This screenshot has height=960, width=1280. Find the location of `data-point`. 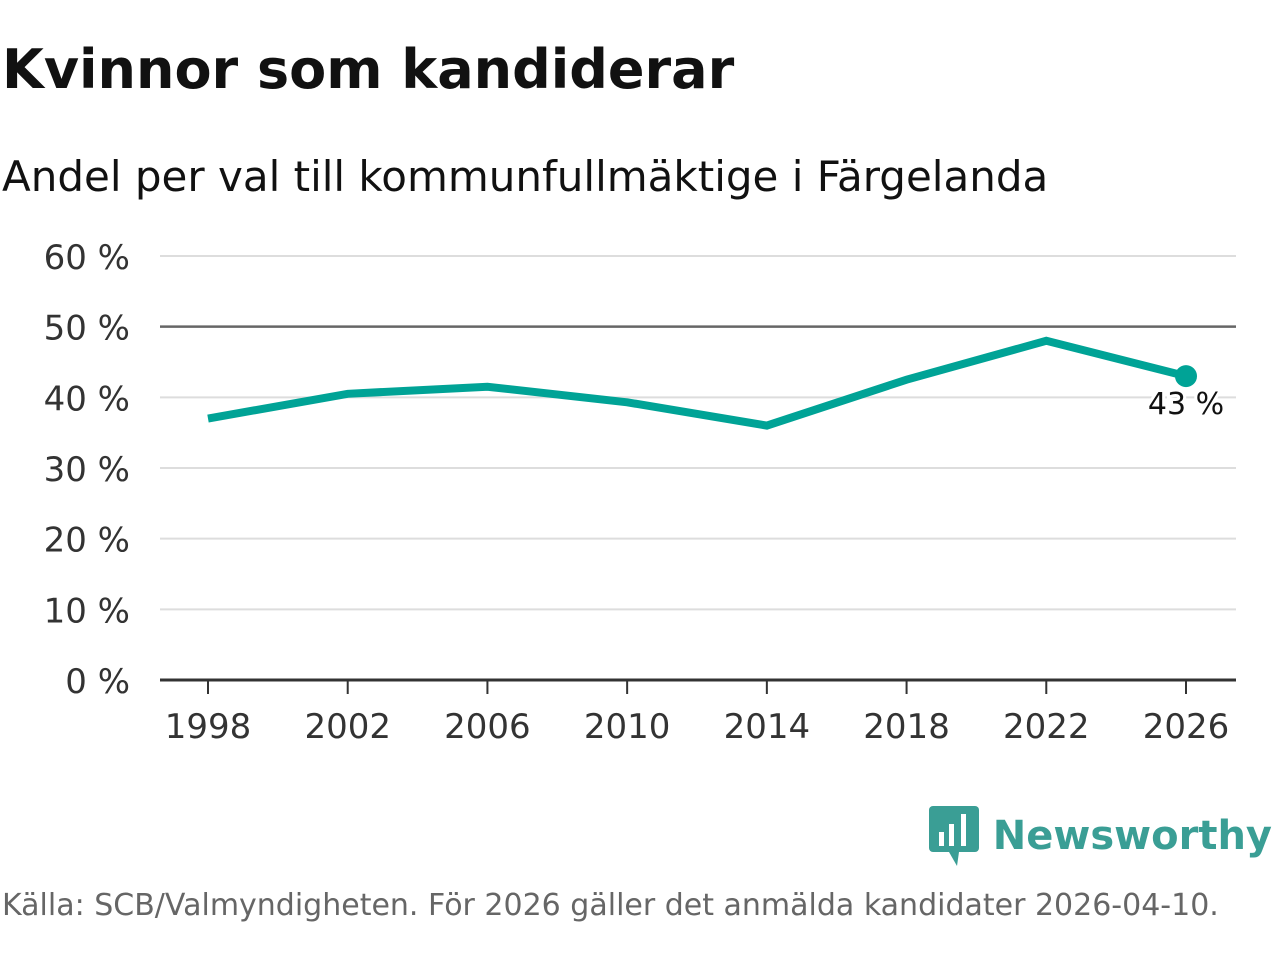

data-point is located at coordinates (1186, 376).